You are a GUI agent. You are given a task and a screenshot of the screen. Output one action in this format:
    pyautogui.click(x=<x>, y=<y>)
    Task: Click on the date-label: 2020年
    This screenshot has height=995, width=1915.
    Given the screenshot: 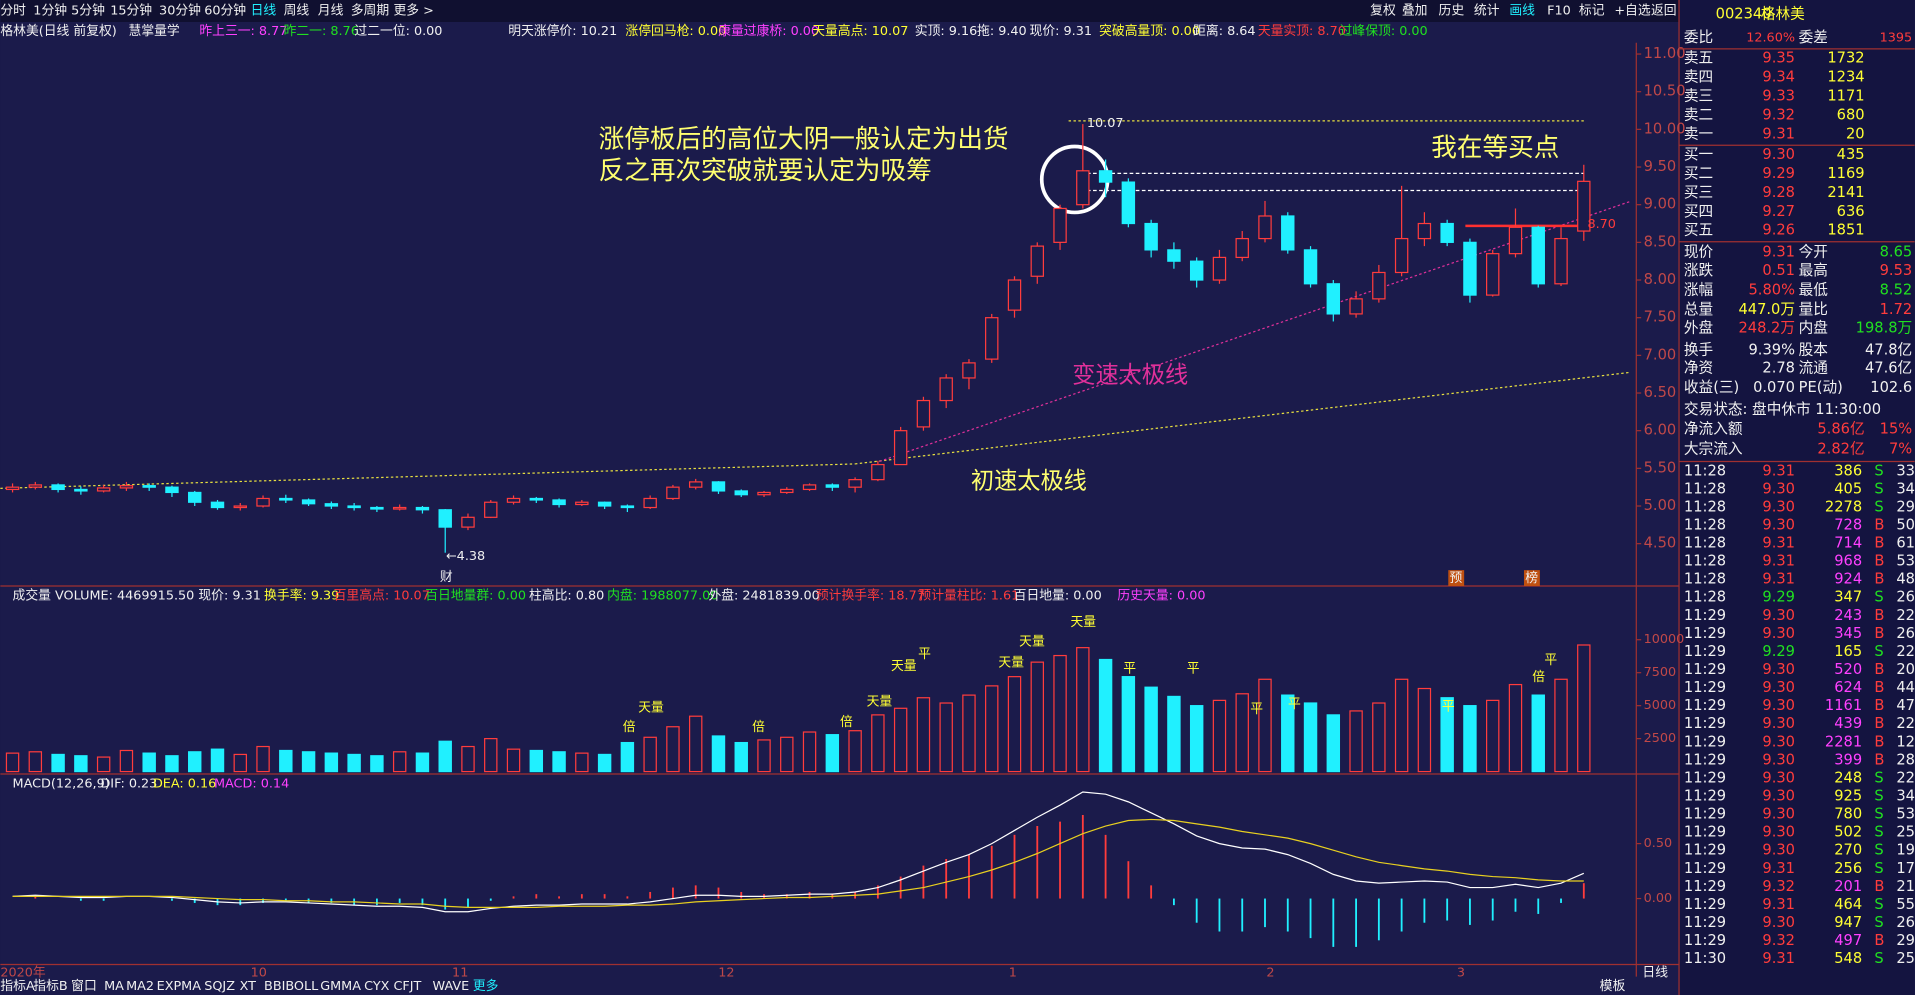 What is the action you would take?
    pyautogui.click(x=23, y=973)
    